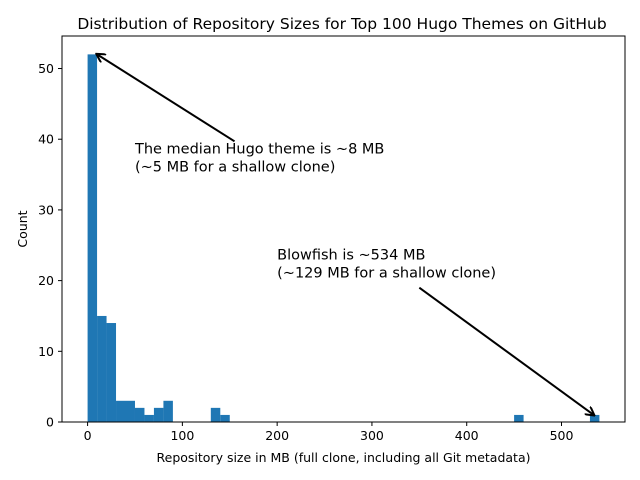  What do you see at coordinates (46, 209) in the screenshot?
I see `y-tick-label: 30` at bounding box center [46, 209].